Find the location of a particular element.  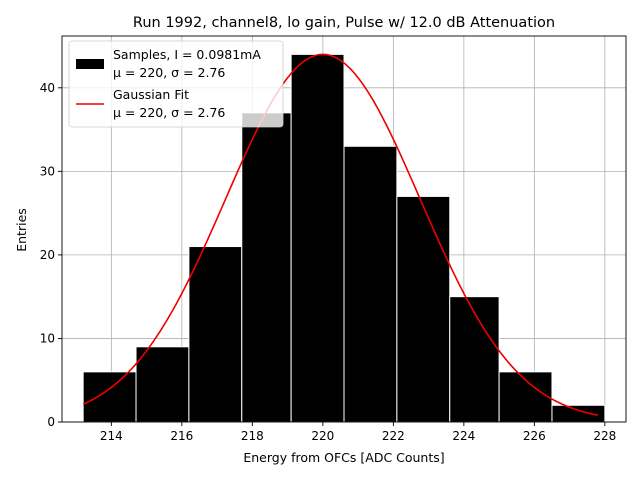

y-tick-label: 30 is located at coordinates (47, 171).